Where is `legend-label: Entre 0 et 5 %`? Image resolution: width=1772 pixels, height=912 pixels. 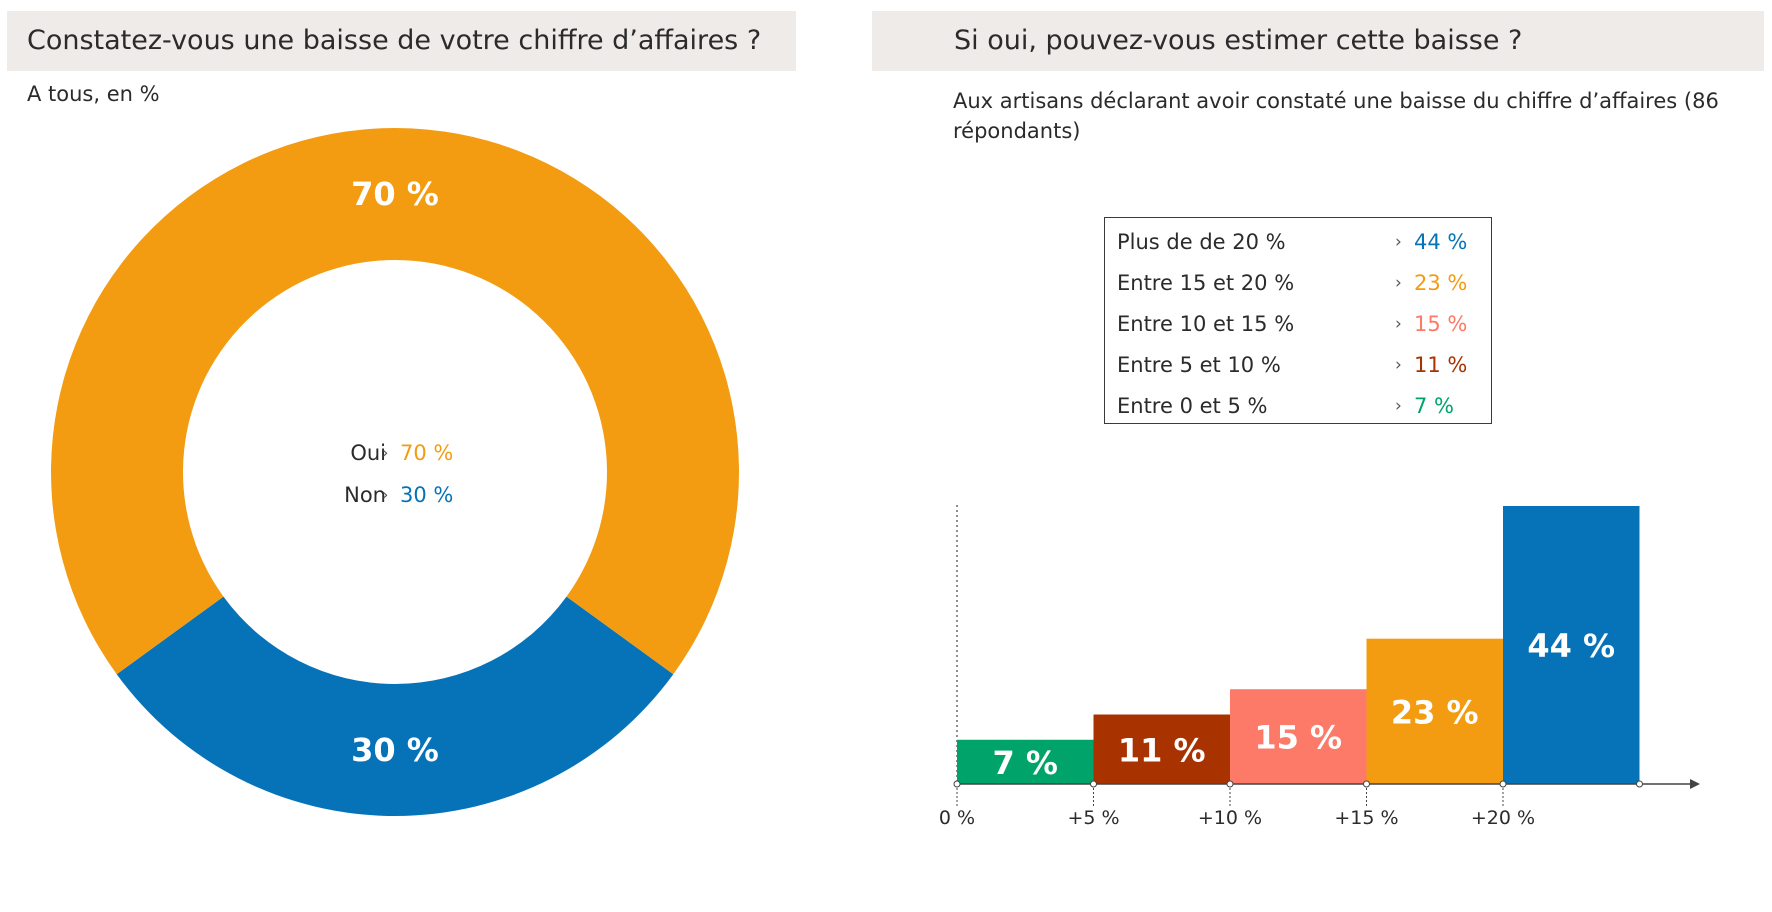 legend-label: Entre 0 et 5 % is located at coordinates (1192, 406).